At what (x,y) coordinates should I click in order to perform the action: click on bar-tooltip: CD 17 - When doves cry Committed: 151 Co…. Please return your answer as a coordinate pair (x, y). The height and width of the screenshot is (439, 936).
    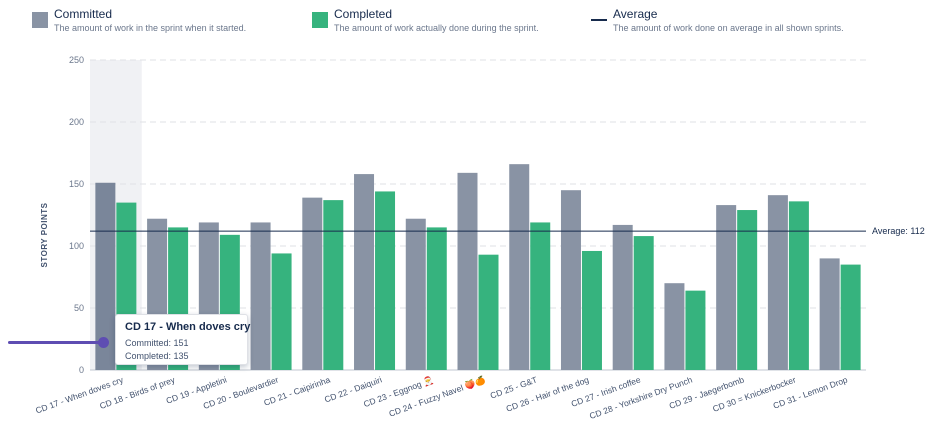
    Looking at the image, I should click on (183, 339).